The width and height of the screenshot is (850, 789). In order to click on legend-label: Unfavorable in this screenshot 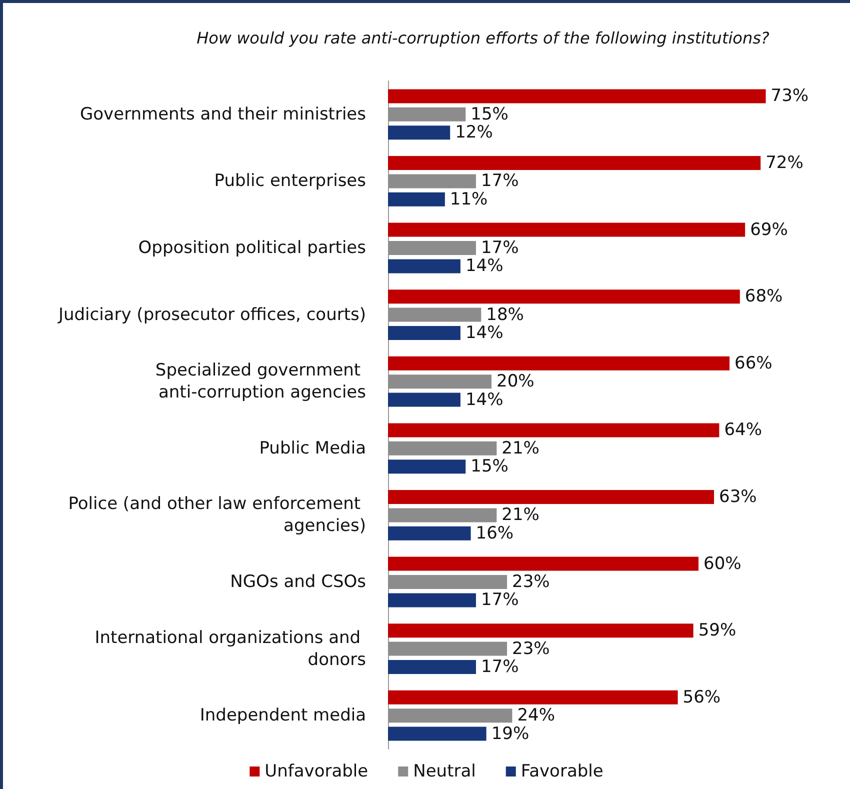, I will do `click(316, 772)`.